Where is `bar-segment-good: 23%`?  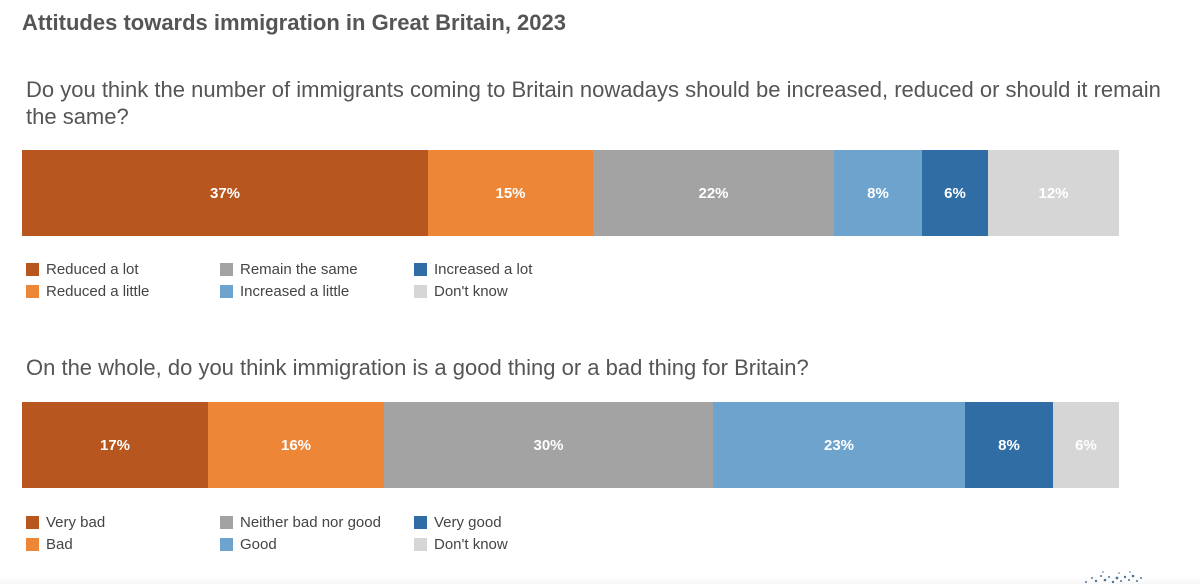 bar-segment-good: 23% is located at coordinates (839, 445).